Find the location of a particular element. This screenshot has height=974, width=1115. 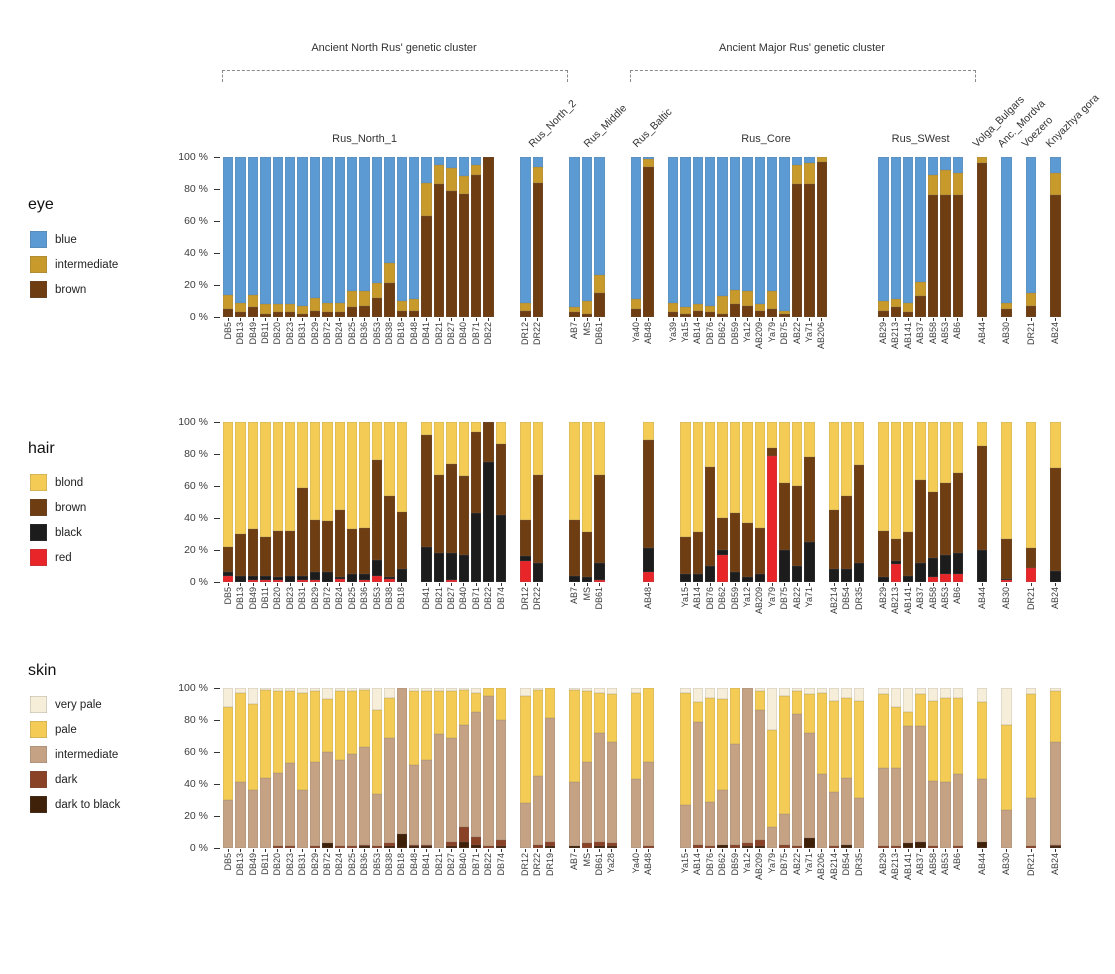

x-label-Ya71: Ya71 is located at coordinates (808, 863).